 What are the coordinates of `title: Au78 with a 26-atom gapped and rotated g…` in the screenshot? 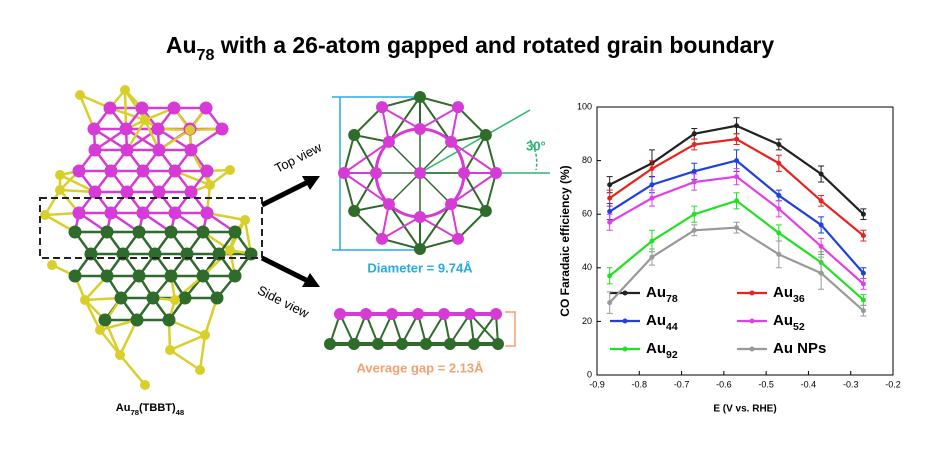 It's located at (470, 48).